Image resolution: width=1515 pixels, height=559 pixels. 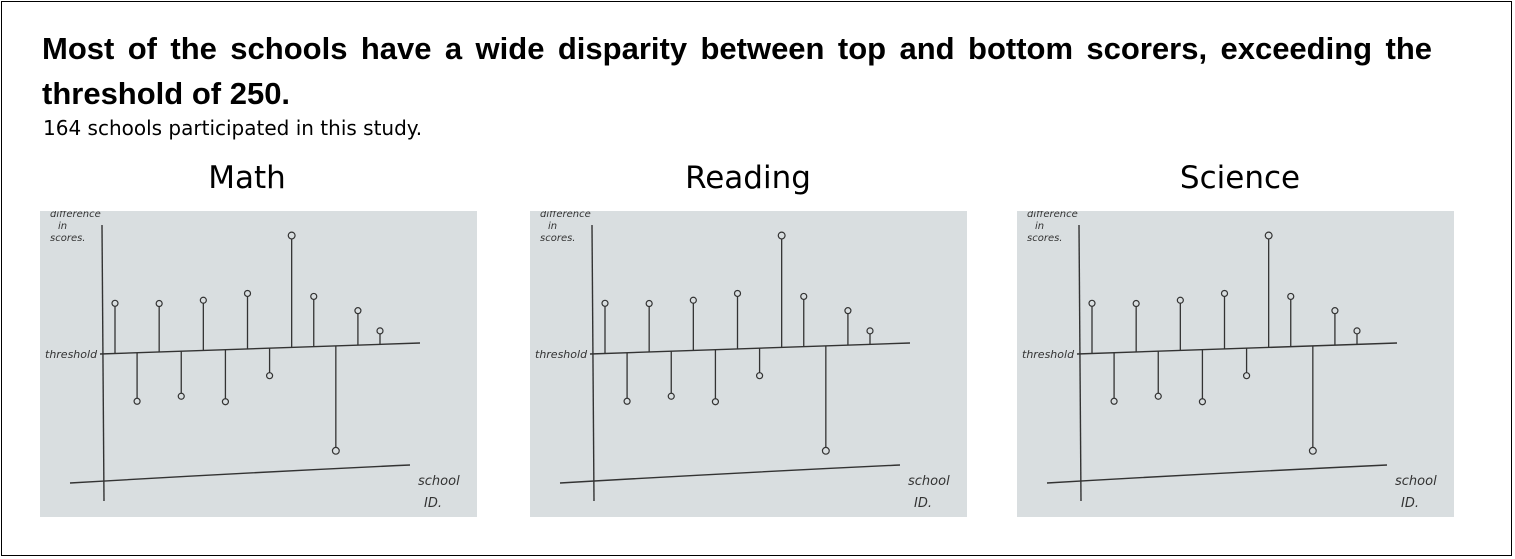 What do you see at coordinates (1240, 178) in the screenshot?
I see `panel-title-science: Science` at bounding box center [1240, 178].